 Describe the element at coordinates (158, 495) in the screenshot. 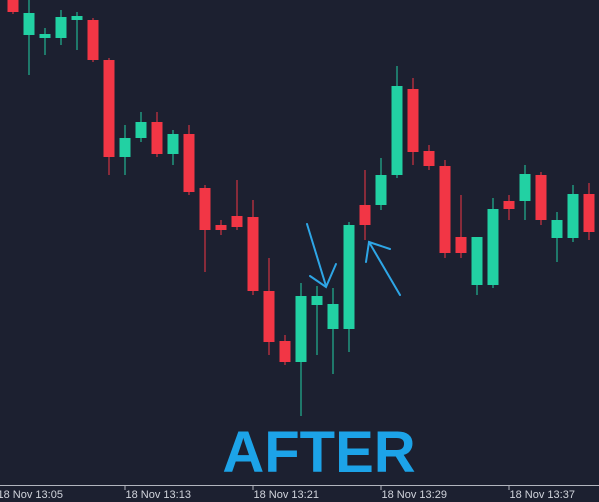

I see `x-tick-label: 18 Nov 13:13` at that location.